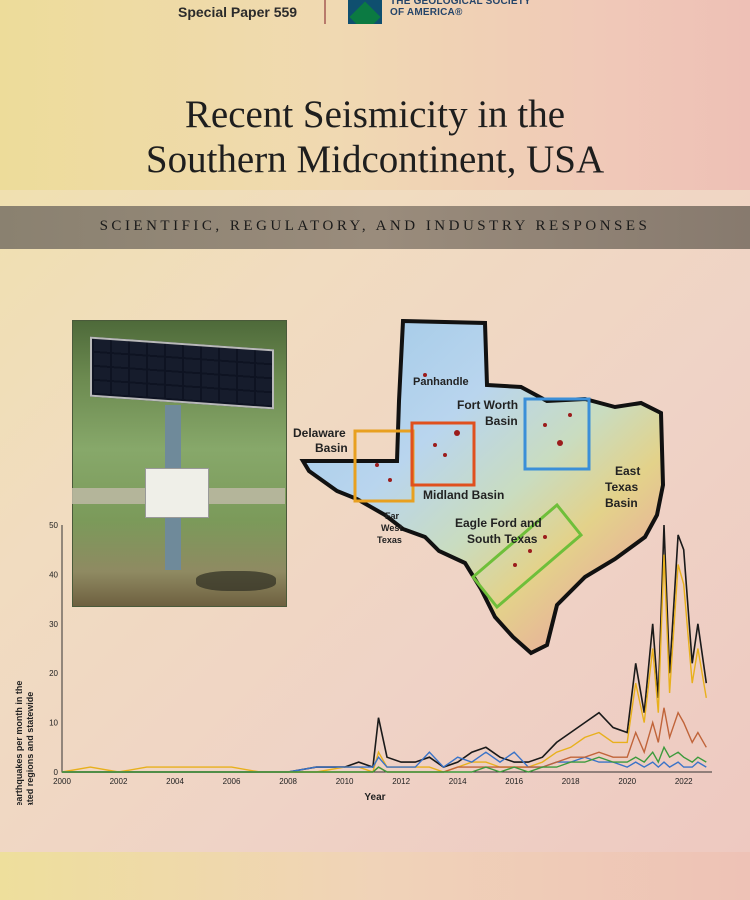  What do you see at coordinates (684, 781) in the screenshot?
I see `x-tick-label: 2022` at bounding box center [684, 781].